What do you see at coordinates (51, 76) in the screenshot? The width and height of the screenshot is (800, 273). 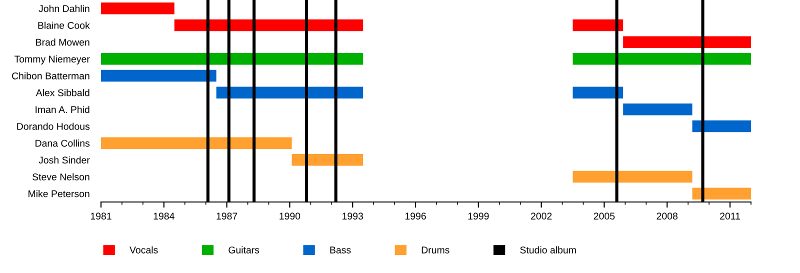 I see `y-tick-label: Chibon Batterman` at bounding box center [51, 76].